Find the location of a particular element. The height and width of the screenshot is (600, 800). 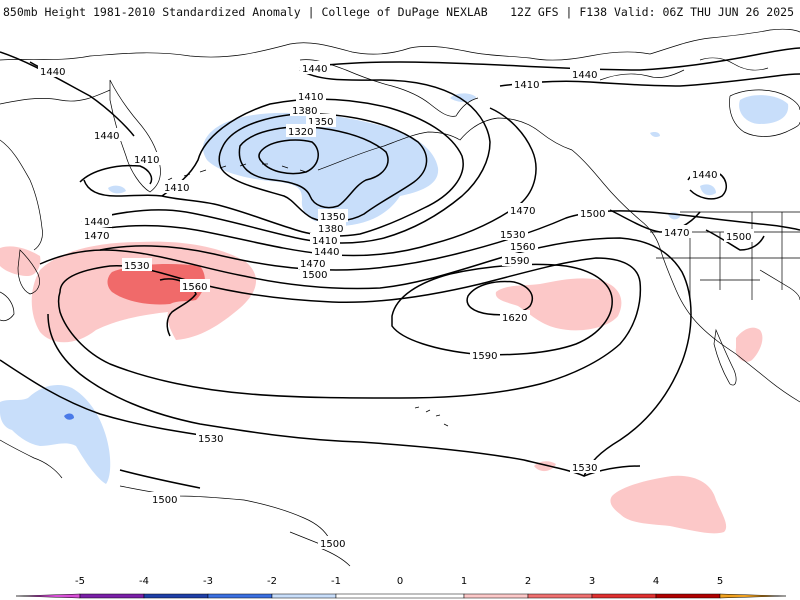

contour-1530-se is located at coordinates (612, 471).